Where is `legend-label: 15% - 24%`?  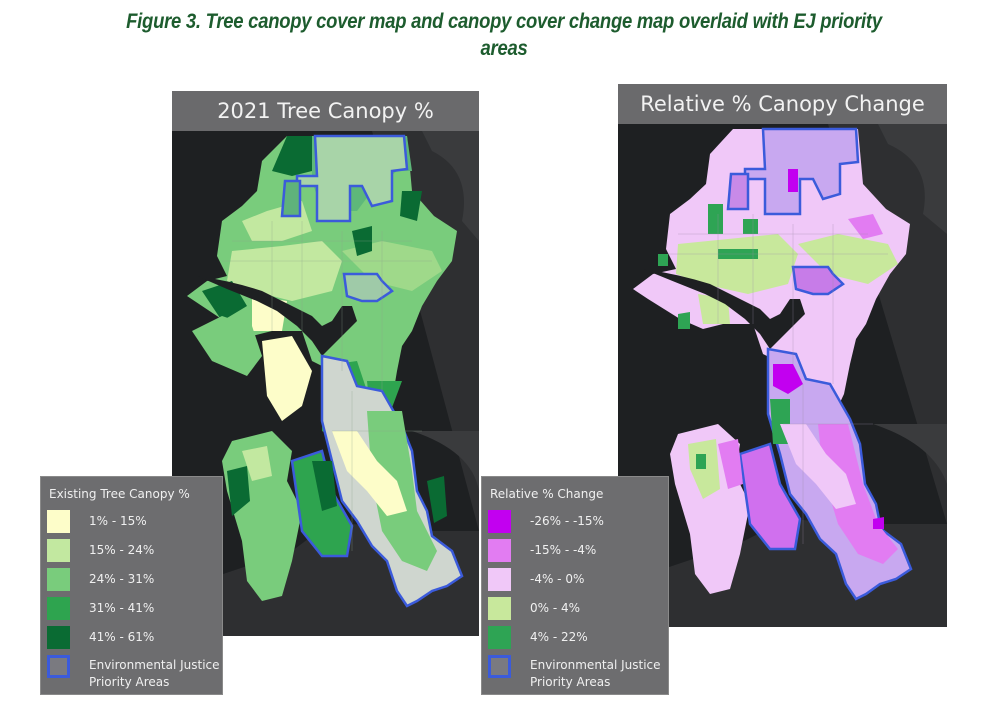
legend-label: 15% - 24% is located at coordinates (122, 550).